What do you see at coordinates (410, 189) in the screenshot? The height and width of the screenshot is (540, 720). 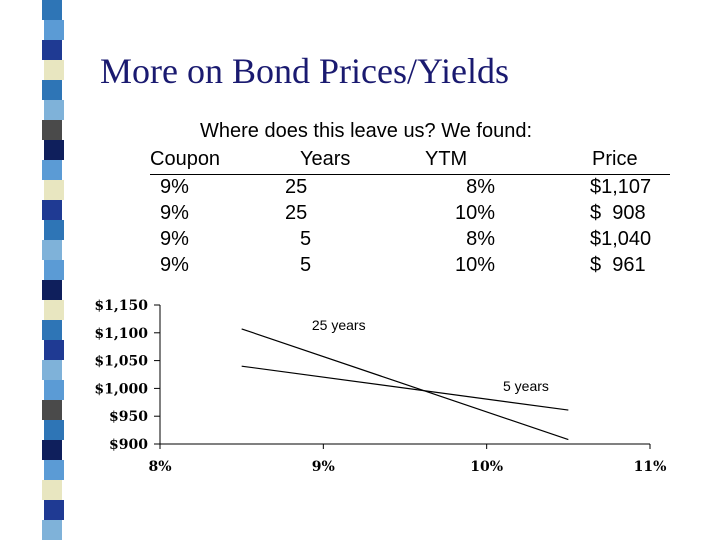 I see `table-row: 9% 25 8% $1,107` at bounding box center [410, 189].